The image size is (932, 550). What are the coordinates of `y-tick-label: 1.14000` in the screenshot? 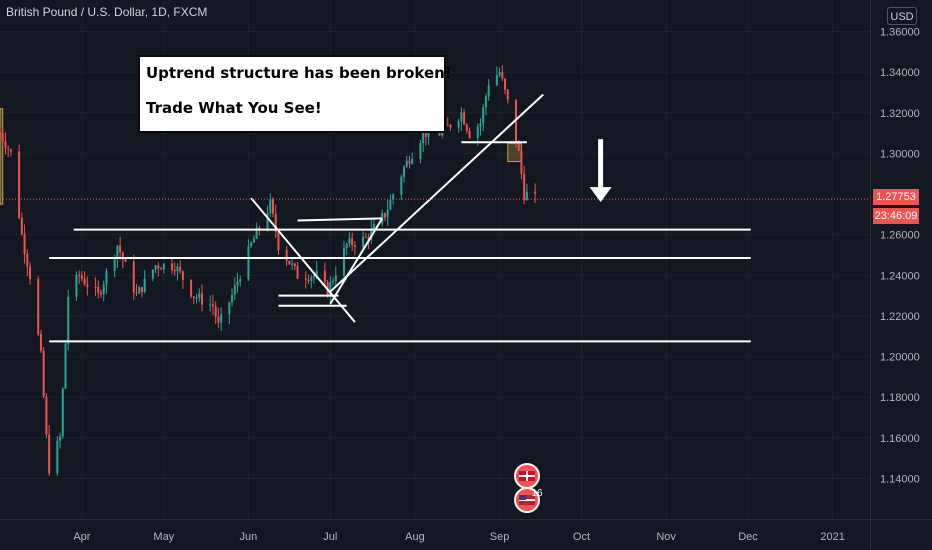 It's located at (900, 480).